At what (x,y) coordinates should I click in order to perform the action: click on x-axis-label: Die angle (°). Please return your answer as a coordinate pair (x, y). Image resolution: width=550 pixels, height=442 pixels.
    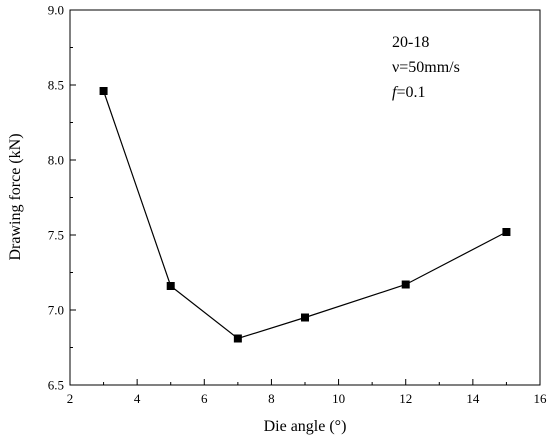
    Looking at the image, I should click on (305, 426).